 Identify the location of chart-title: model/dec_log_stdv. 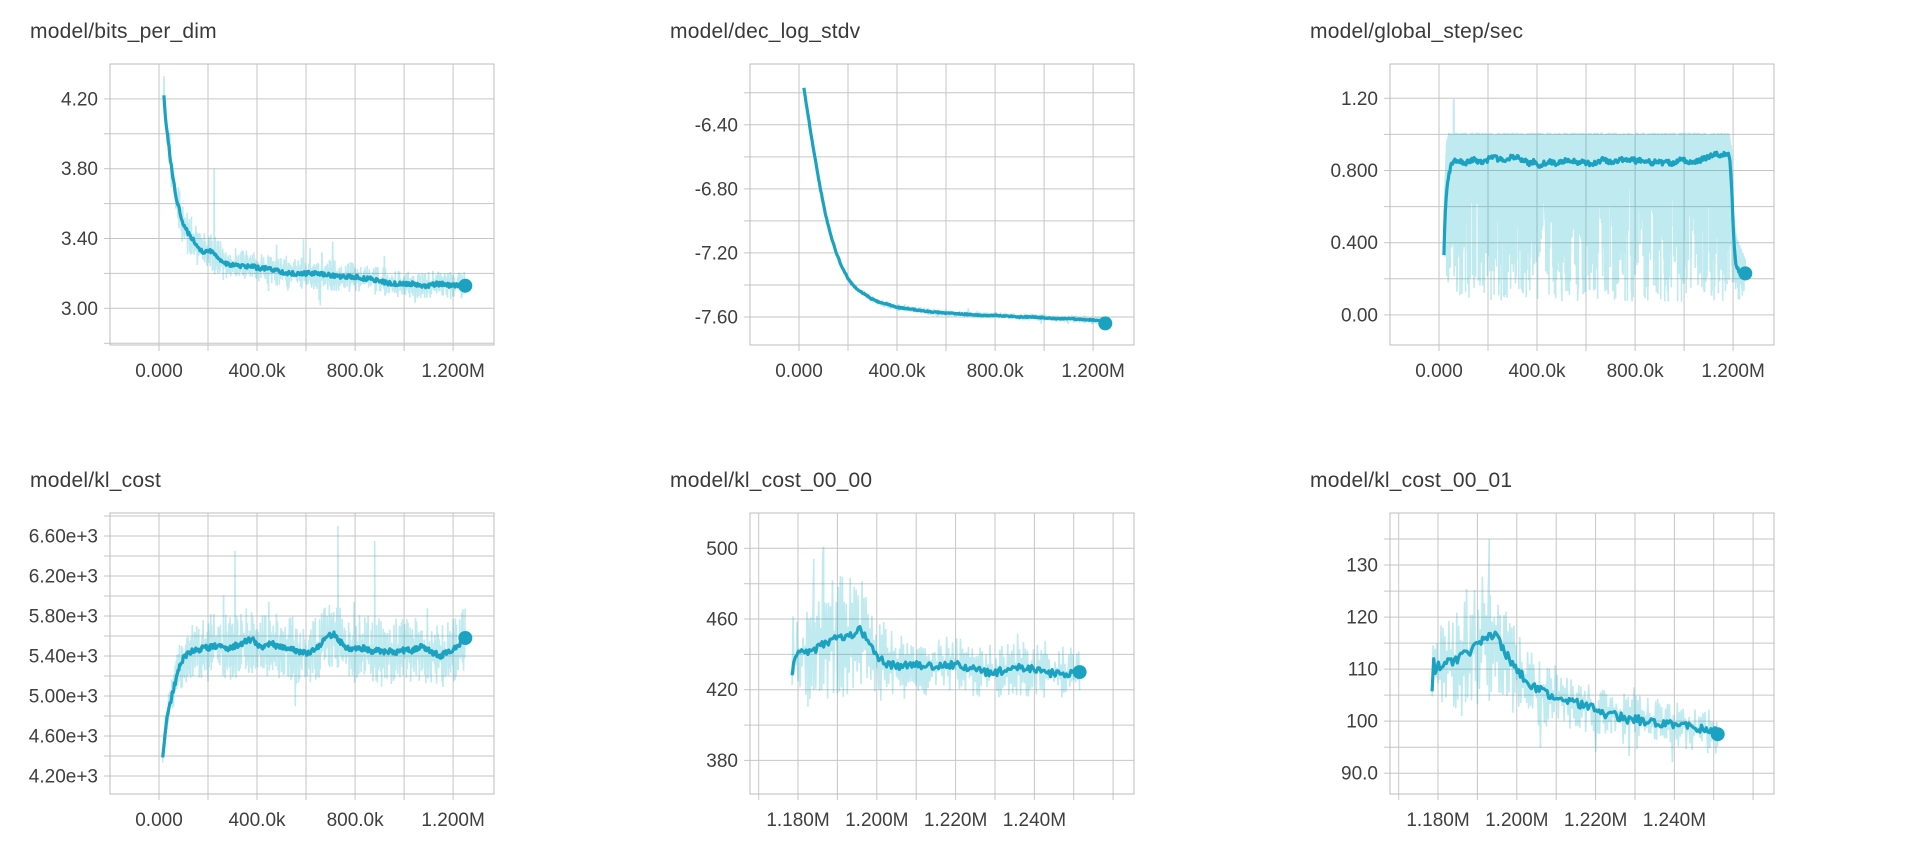
(765, 31).